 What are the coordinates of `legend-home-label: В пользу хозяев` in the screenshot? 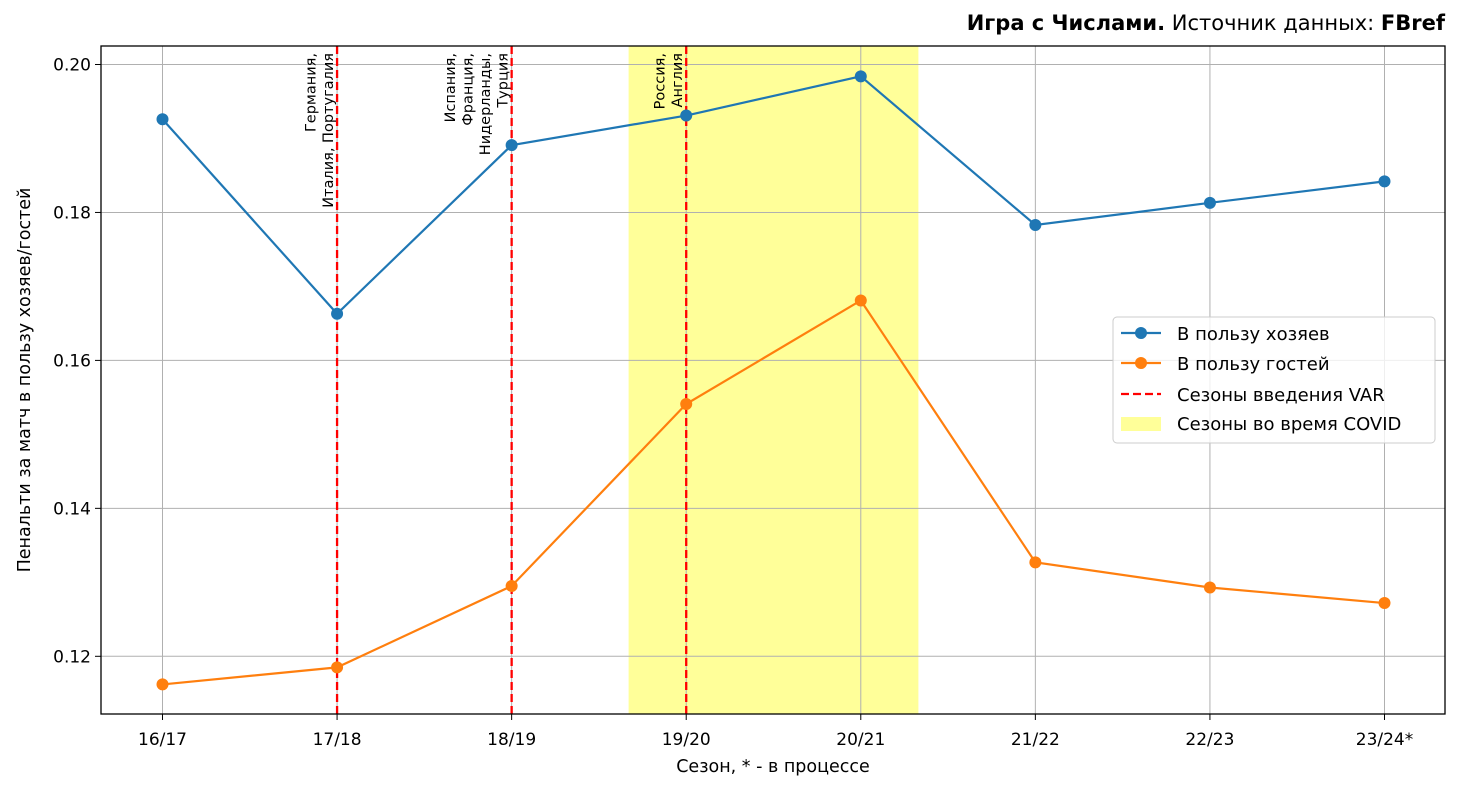 It's located at (1253, 334).